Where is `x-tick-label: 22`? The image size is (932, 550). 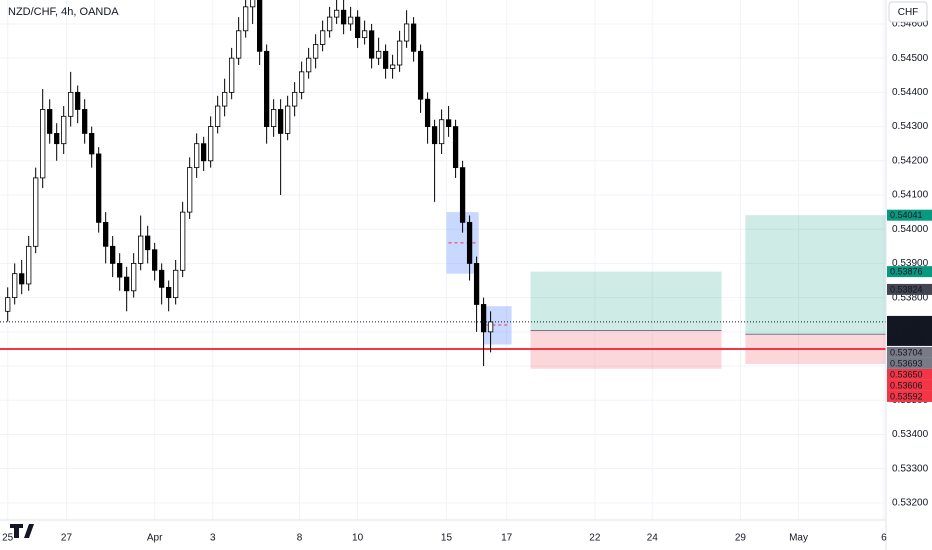
x-tick-label: 22 is located at coordinates (595, 538).